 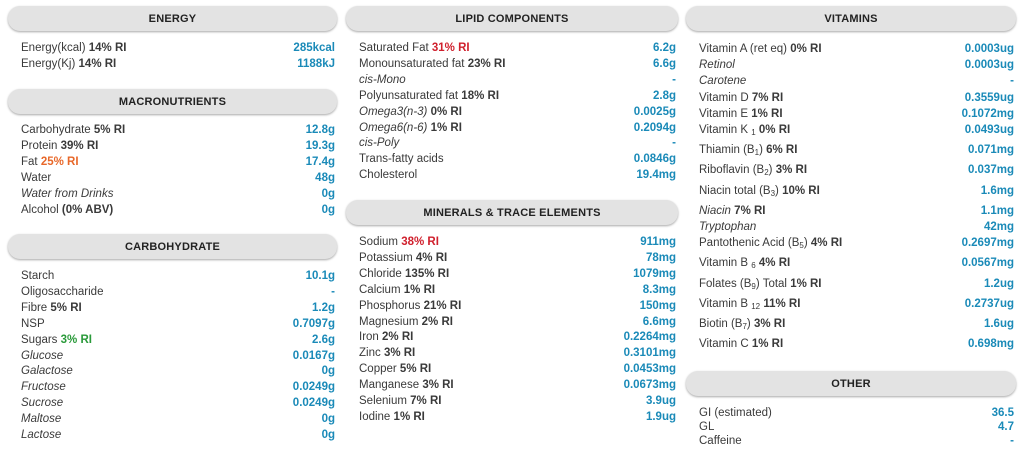 What do you see at coordinates (997, 190) in the screenshot?
I see `row-value: 1.6mg` at bounding box center [997, 190].